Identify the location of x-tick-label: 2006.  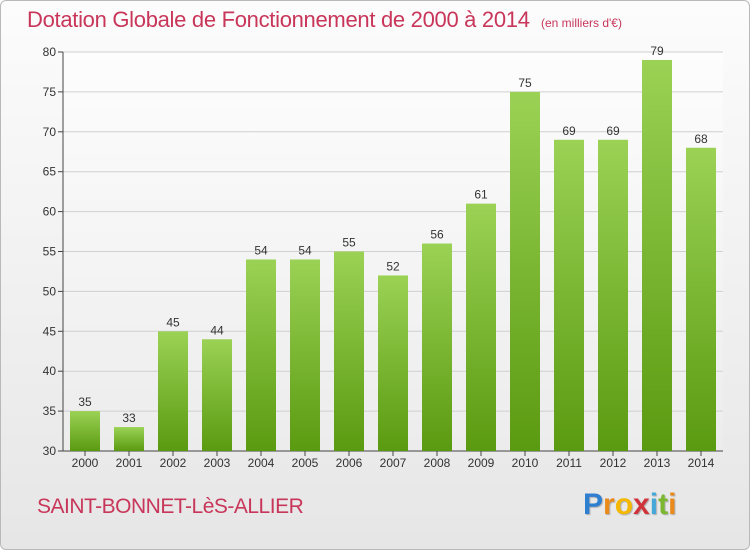
(349, 463).